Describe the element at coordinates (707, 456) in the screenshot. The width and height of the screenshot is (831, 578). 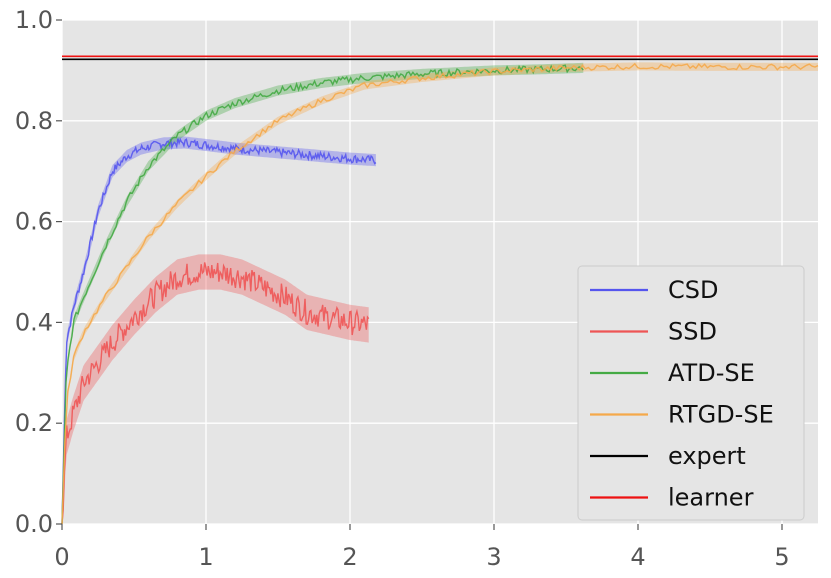
I see `legend-label-expert: expert` at that location.